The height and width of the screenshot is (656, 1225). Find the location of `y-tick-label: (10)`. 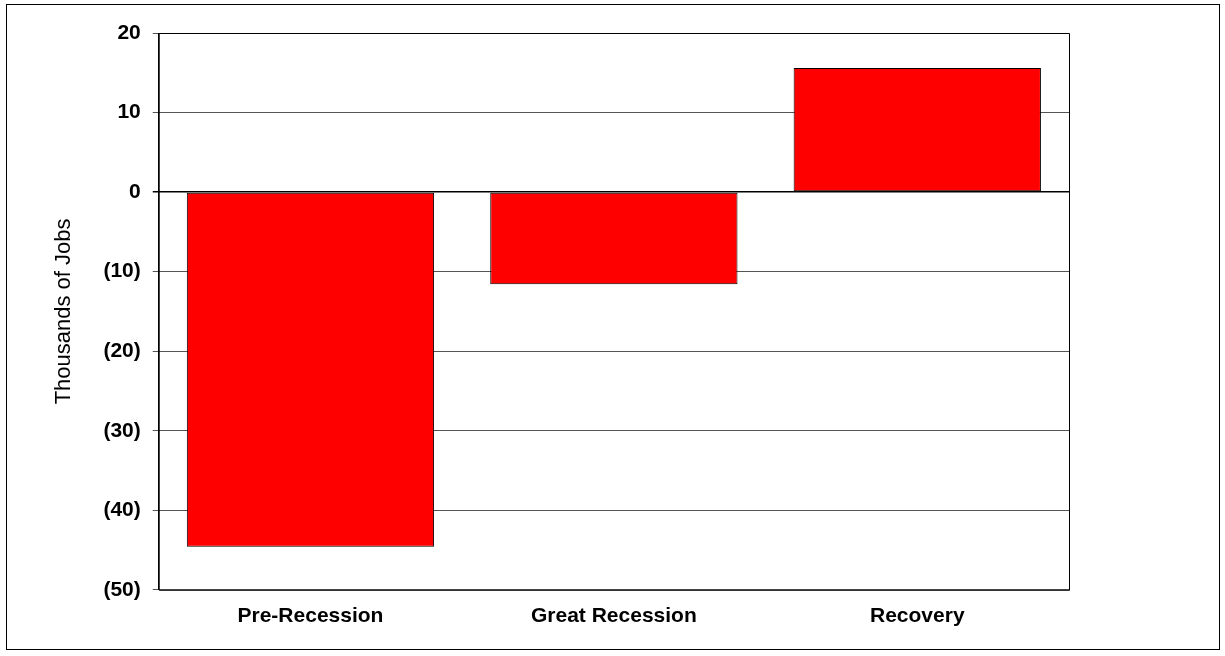

y-tick-label: (10) is located at coordinates (122, 270).